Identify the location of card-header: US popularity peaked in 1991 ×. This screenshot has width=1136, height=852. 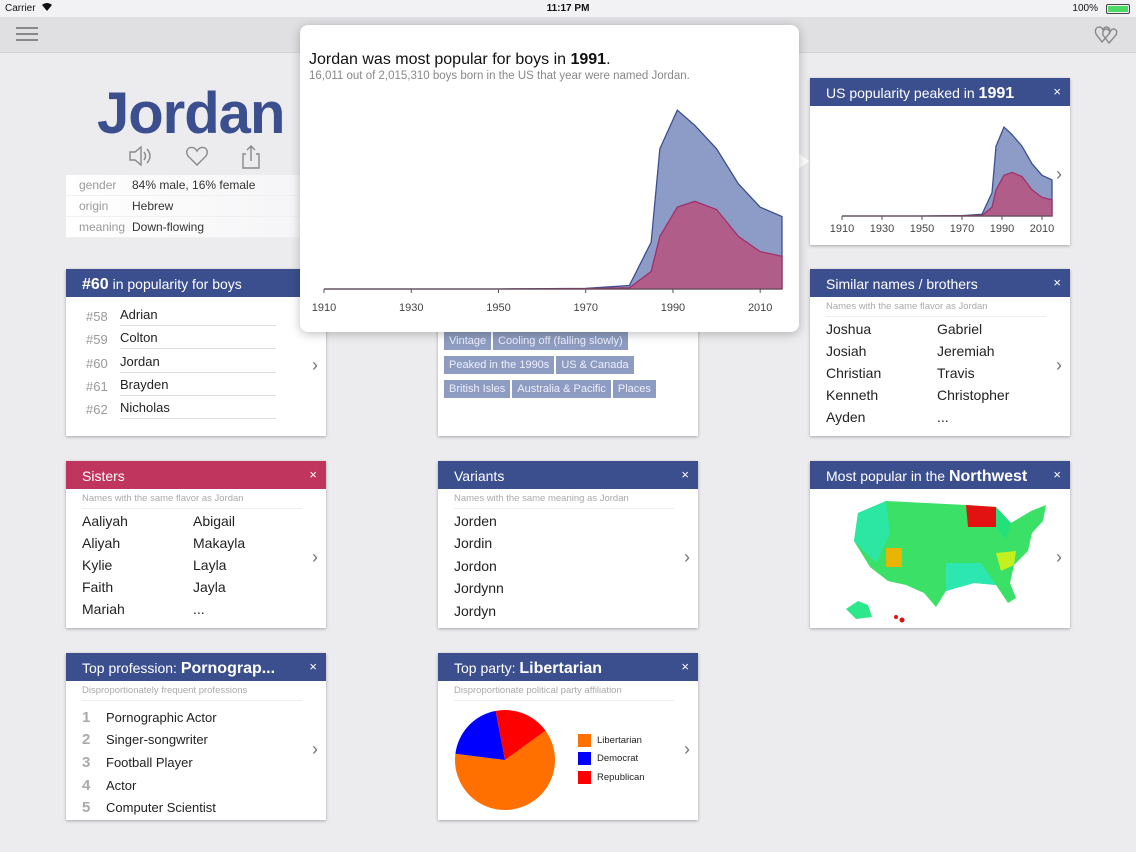
(940, 92).